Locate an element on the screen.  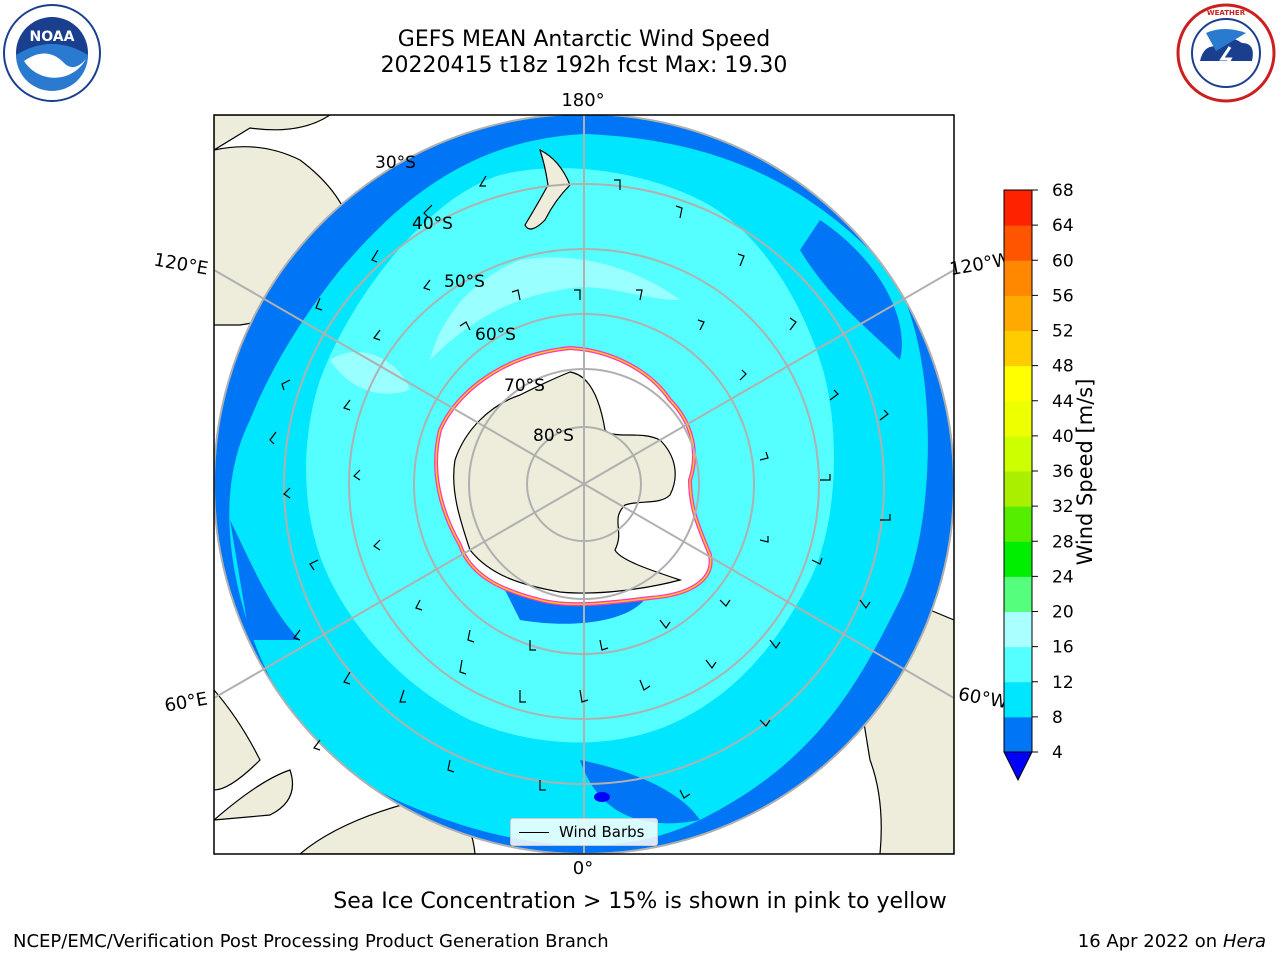
lon-label-120w: 120°W is located at coordinates (980, 264).